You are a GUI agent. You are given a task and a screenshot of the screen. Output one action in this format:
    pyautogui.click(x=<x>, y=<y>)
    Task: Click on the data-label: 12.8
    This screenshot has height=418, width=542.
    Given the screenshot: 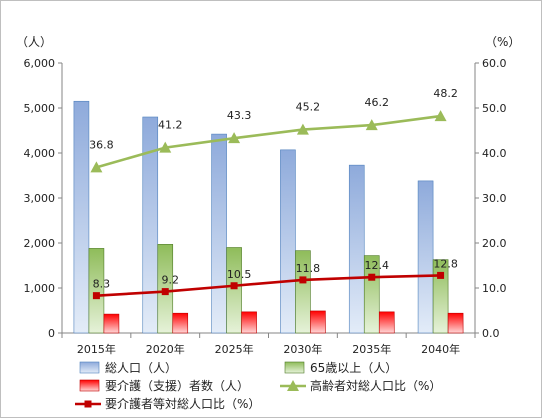 What is the action you would take?
    pyautogui.click(x=445, y=263)
    